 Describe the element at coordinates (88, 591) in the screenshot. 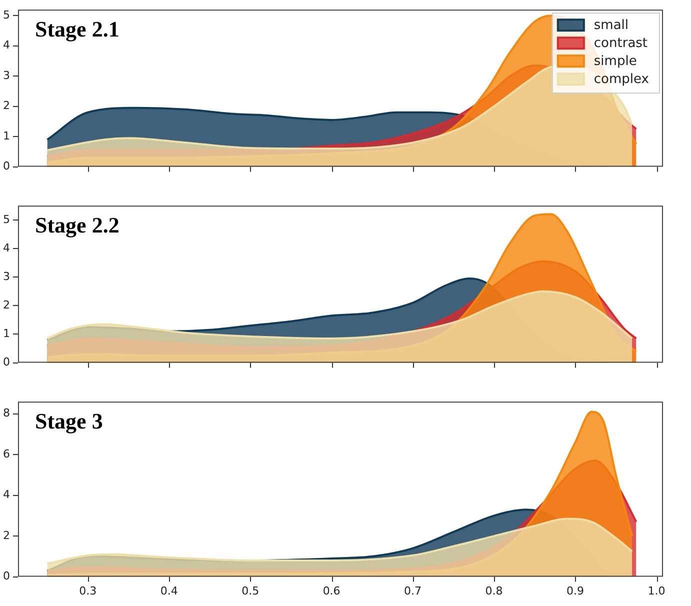

I see `x-tick-label: 0.3` at that location.